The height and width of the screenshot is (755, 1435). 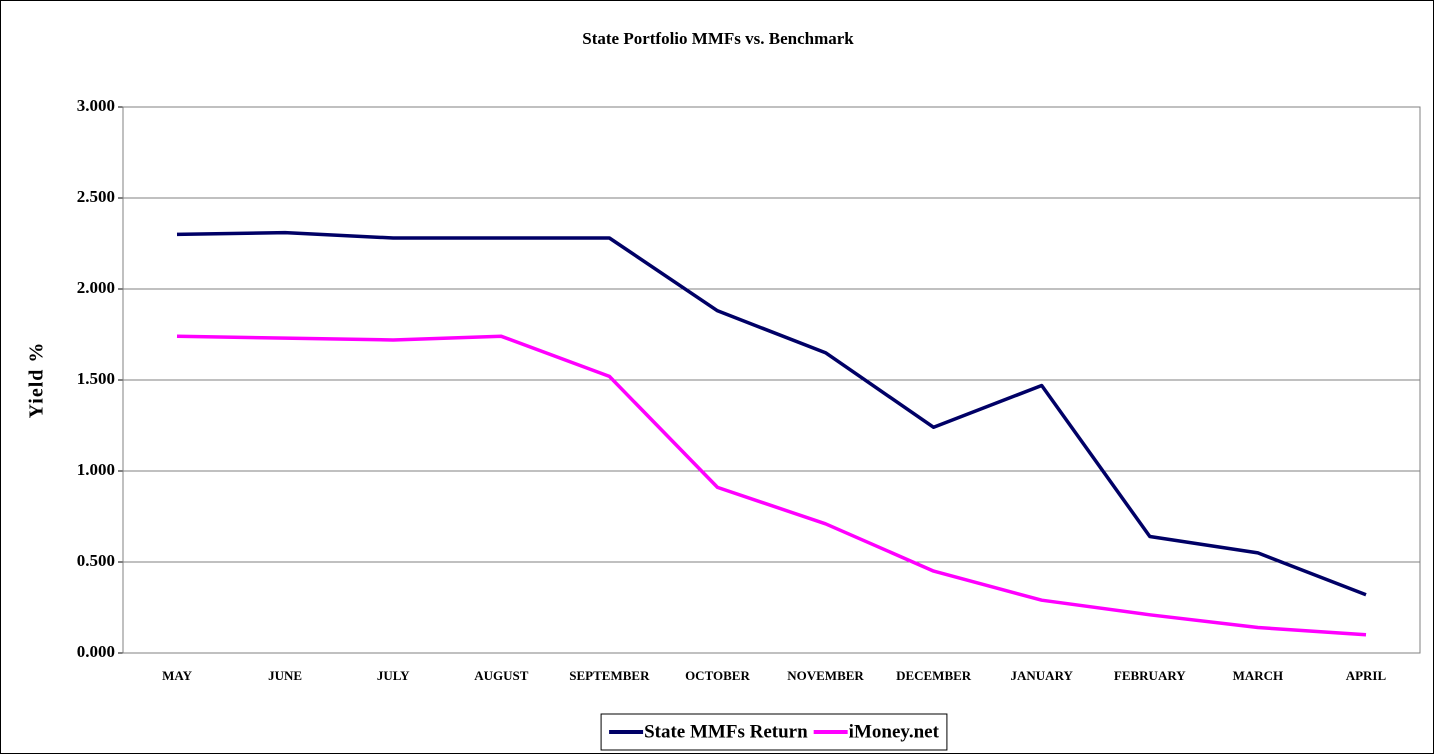 I want to click on x-tick-label: AUGUST, so click(x=501, y=675).